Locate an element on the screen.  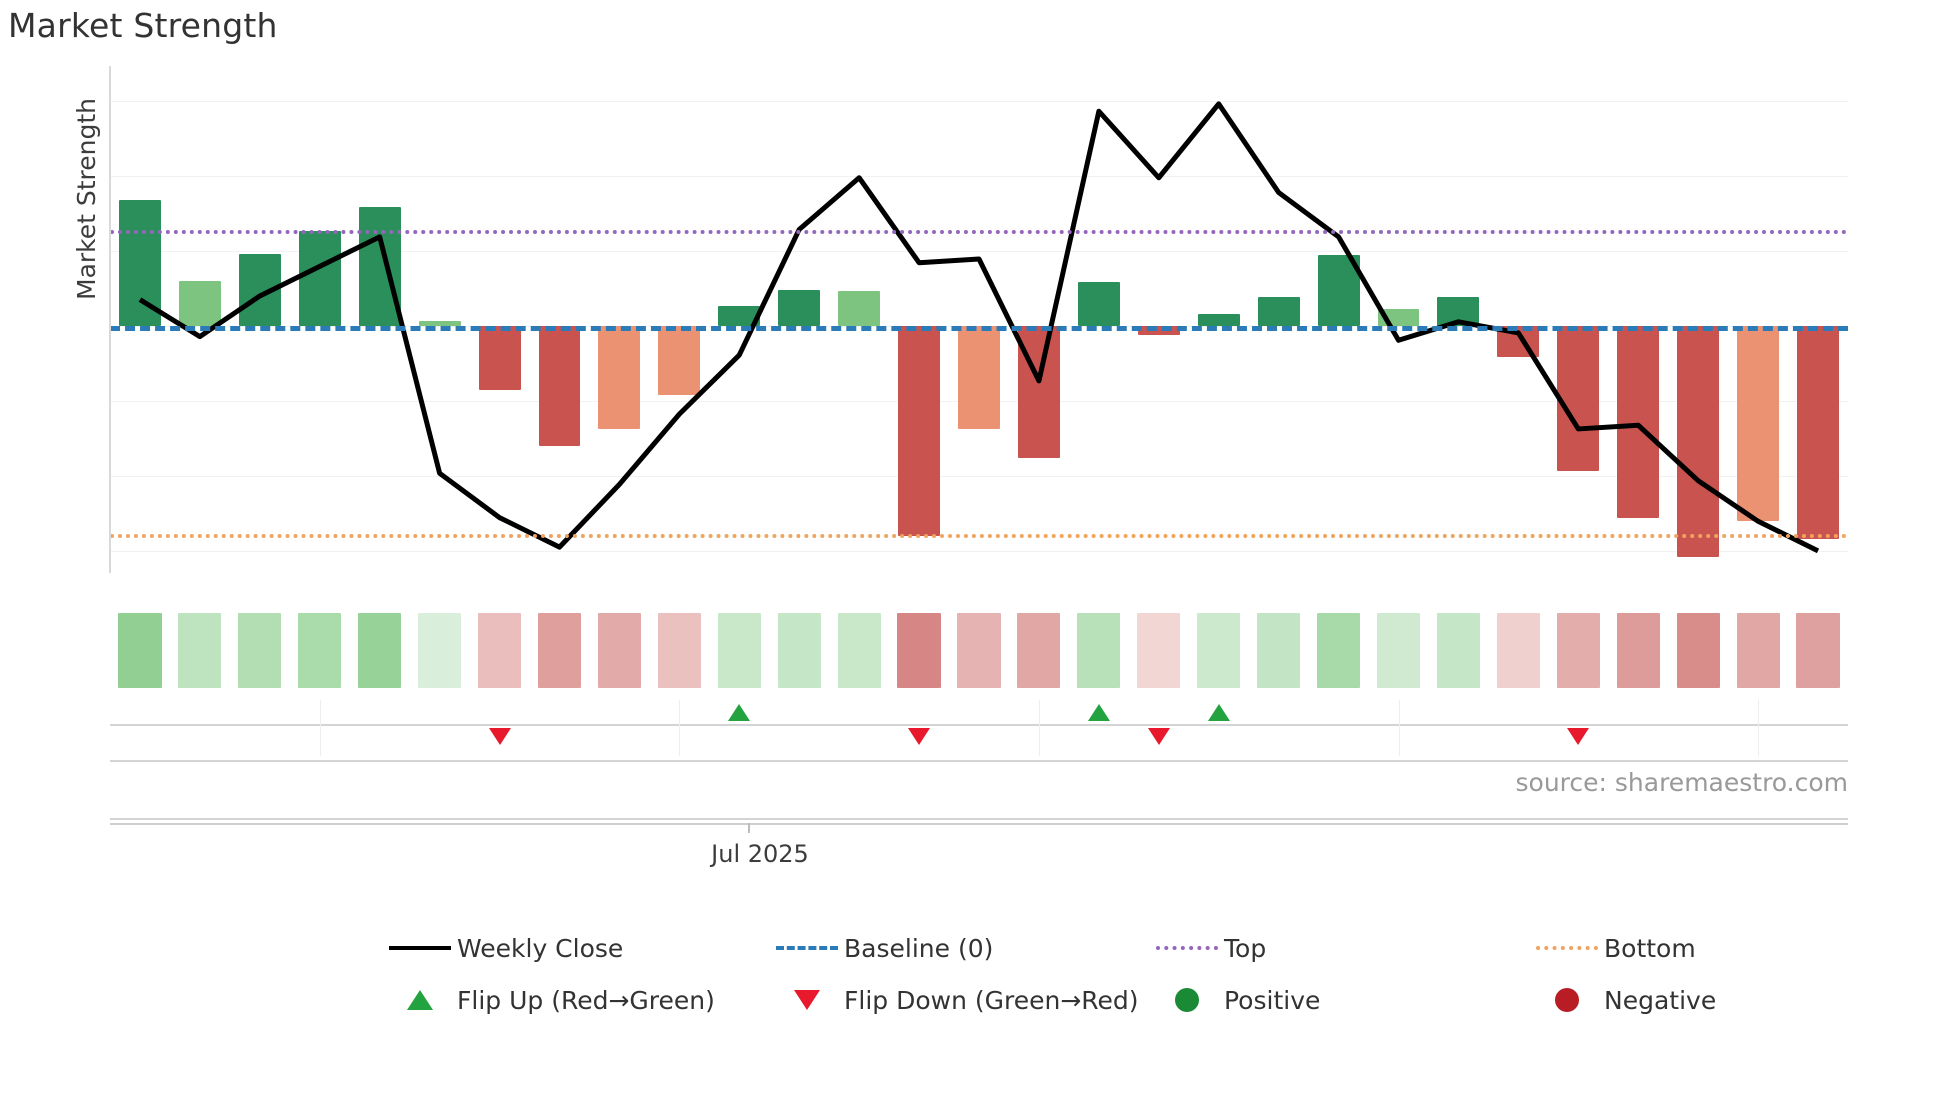
legend-label: Flip Up (Red→Green) is located at coordinates (586, 1000).